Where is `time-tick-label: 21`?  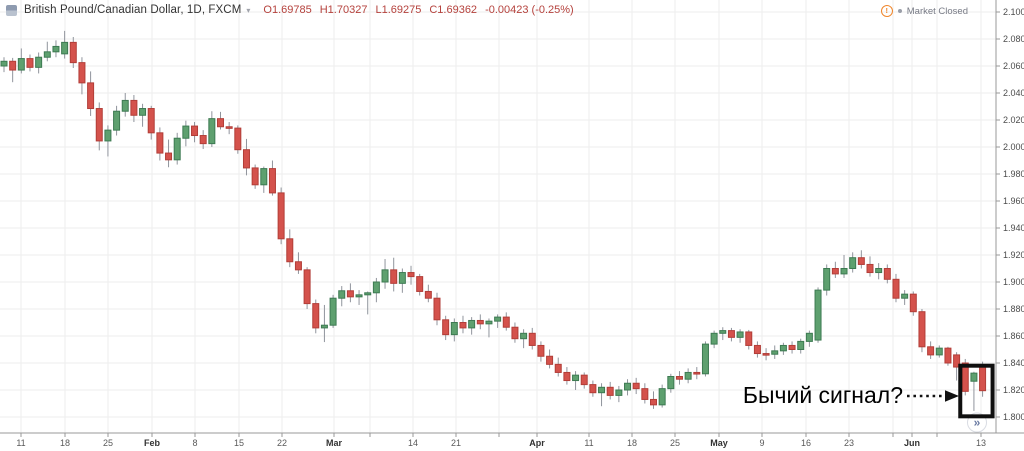 time-tick-label: 21 is located at coordinates (456, 443).